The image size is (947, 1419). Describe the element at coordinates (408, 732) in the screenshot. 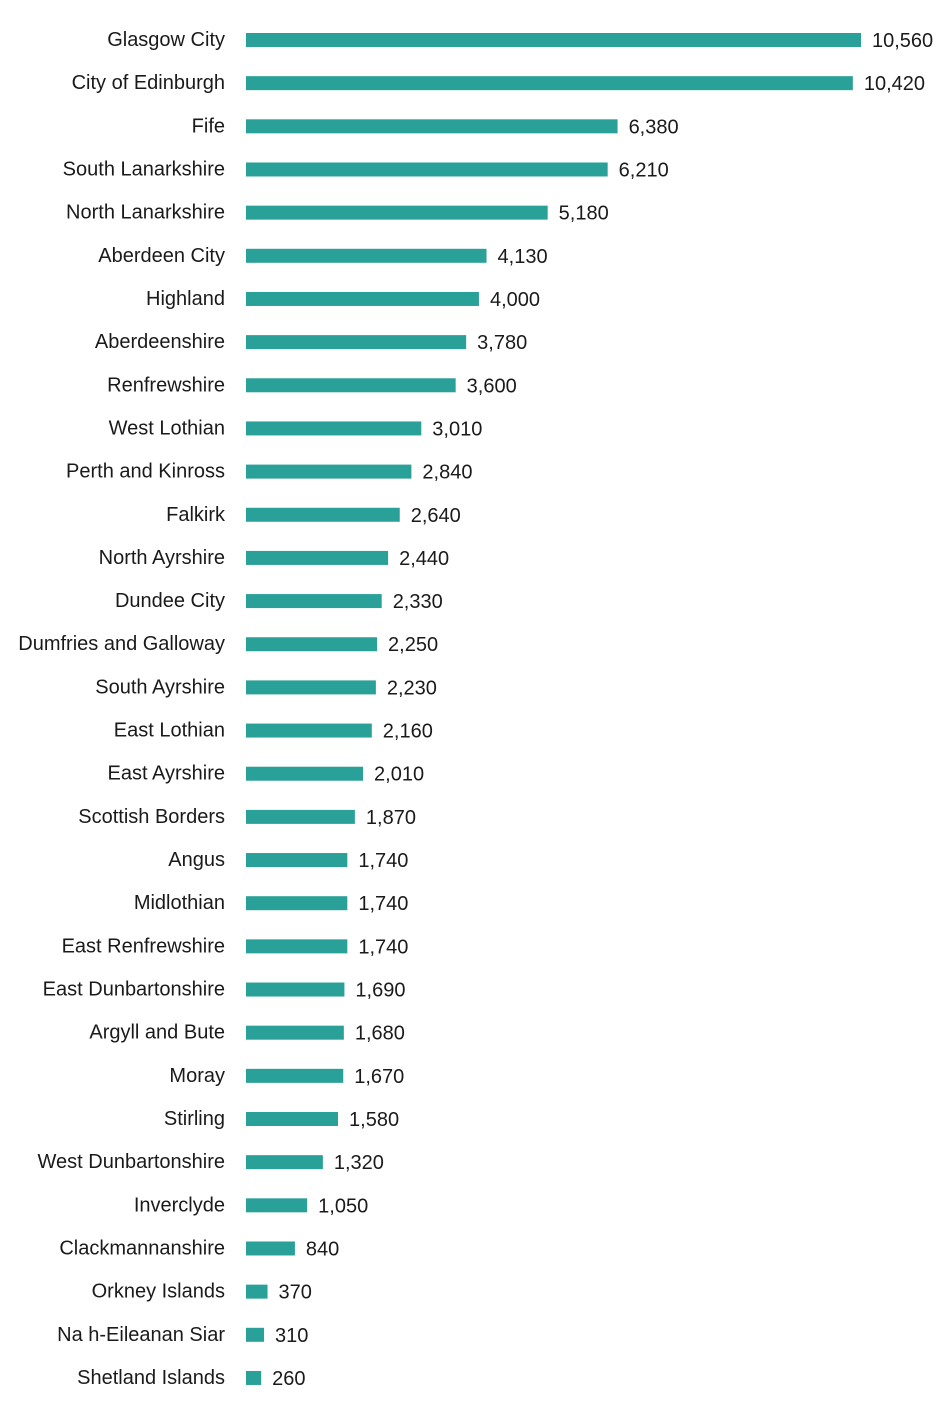

I see `data-label: 2,160` at that location.